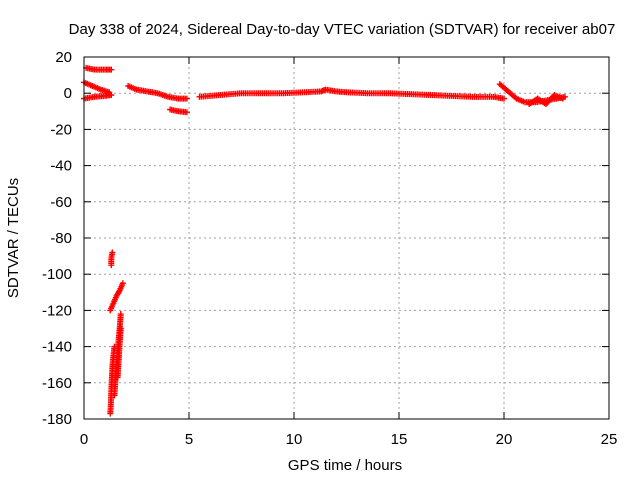 The width and height of the screenshot is (640, 480). What do you see at coordinates (345, 465) in the screenshot?
I see `x-axis-label: GPS time / hours` at bounding box center [345, 465].